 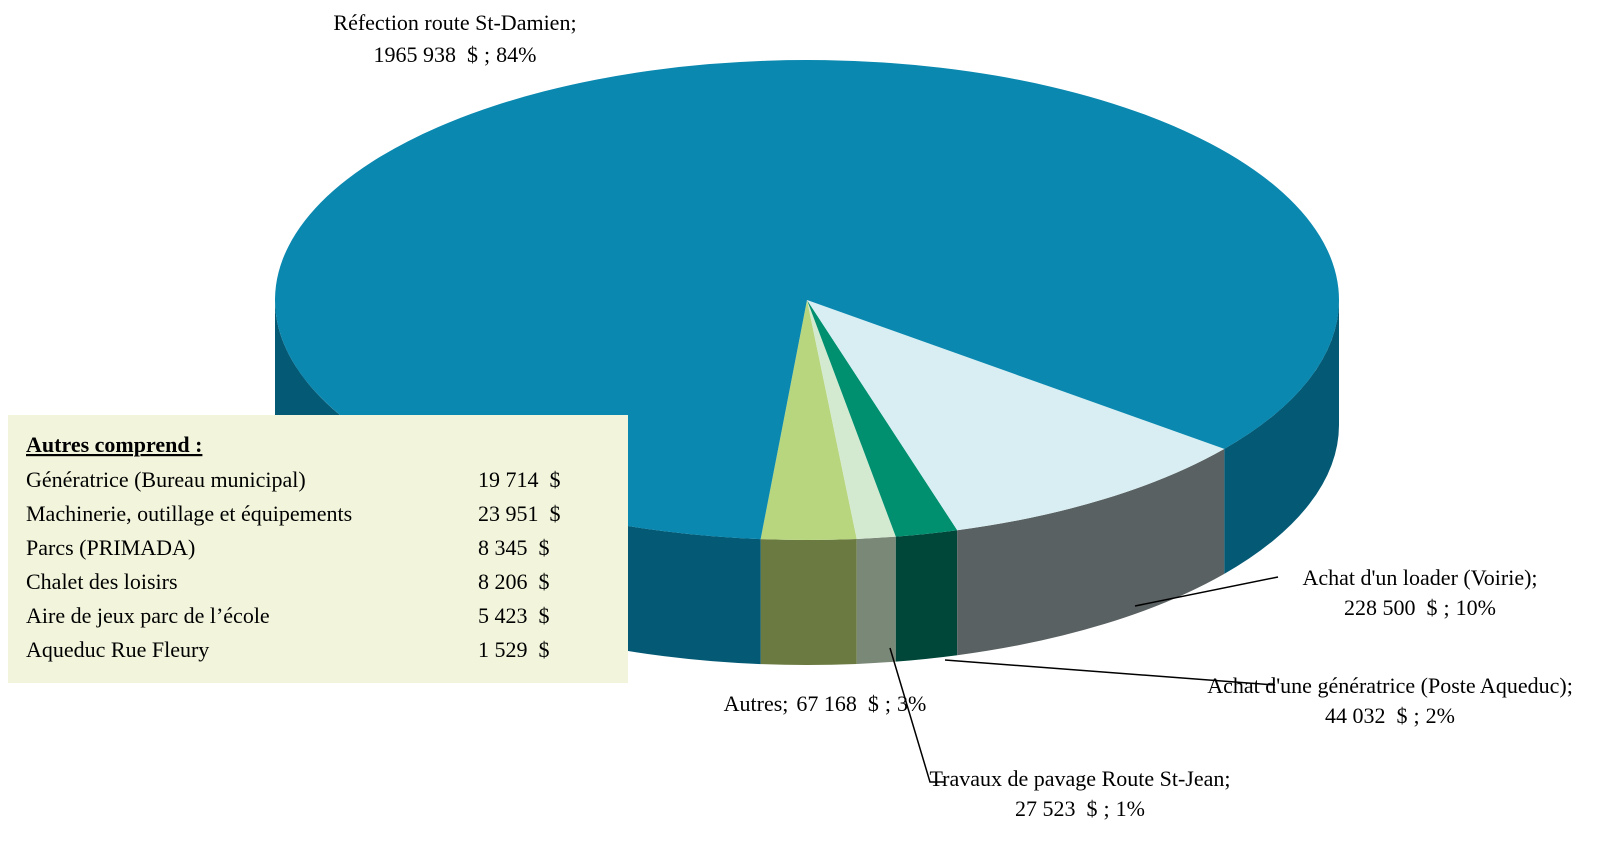 What do you see at coordinates (1076, 778) in the screenshot?
I see `category-name: Travaux de pavage Route St-Jean` at bounding box center [1076, 778].